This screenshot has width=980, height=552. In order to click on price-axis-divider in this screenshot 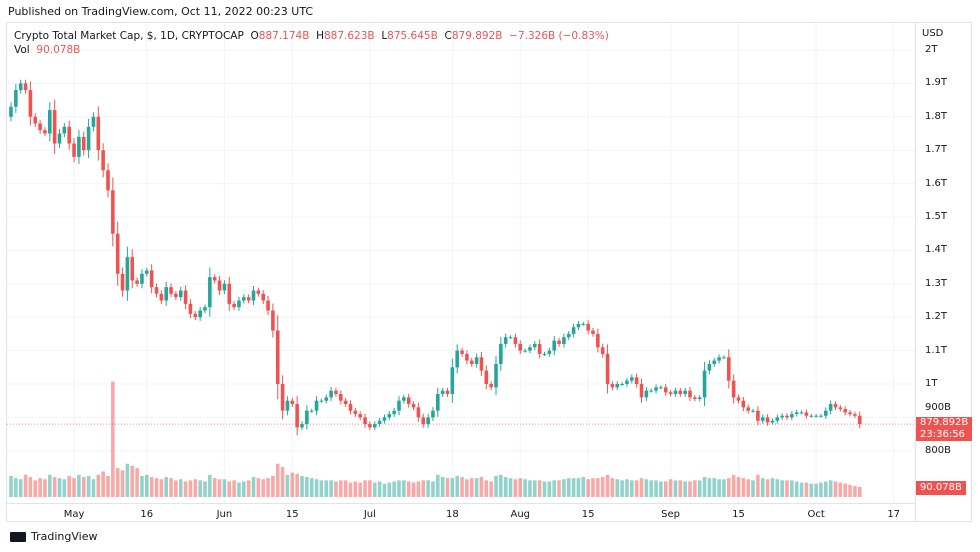, I will do `click(915, 272)`.